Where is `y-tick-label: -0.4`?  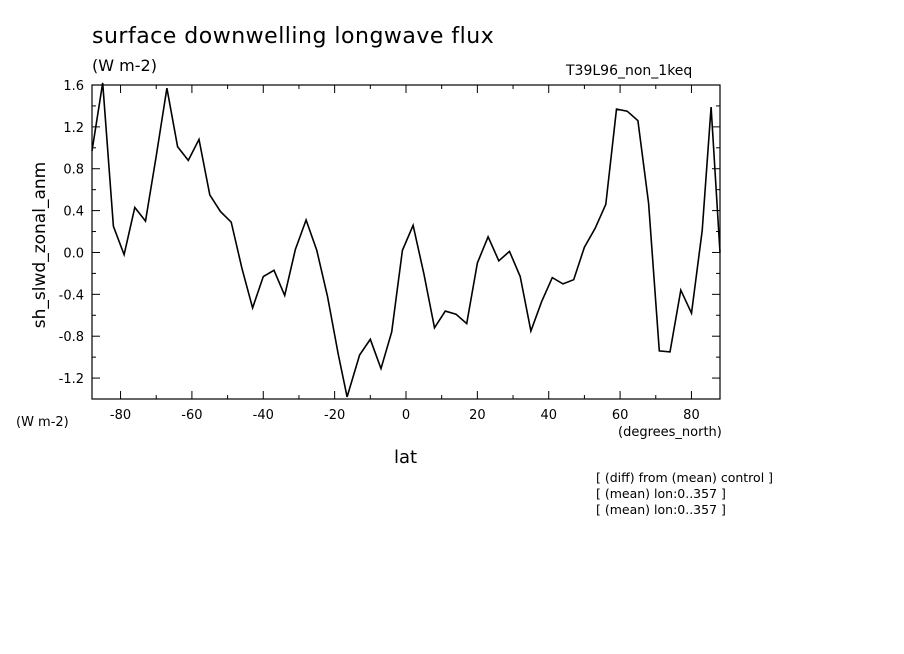 y-tick-label: -0.4 is located at coordinates (71, 295).